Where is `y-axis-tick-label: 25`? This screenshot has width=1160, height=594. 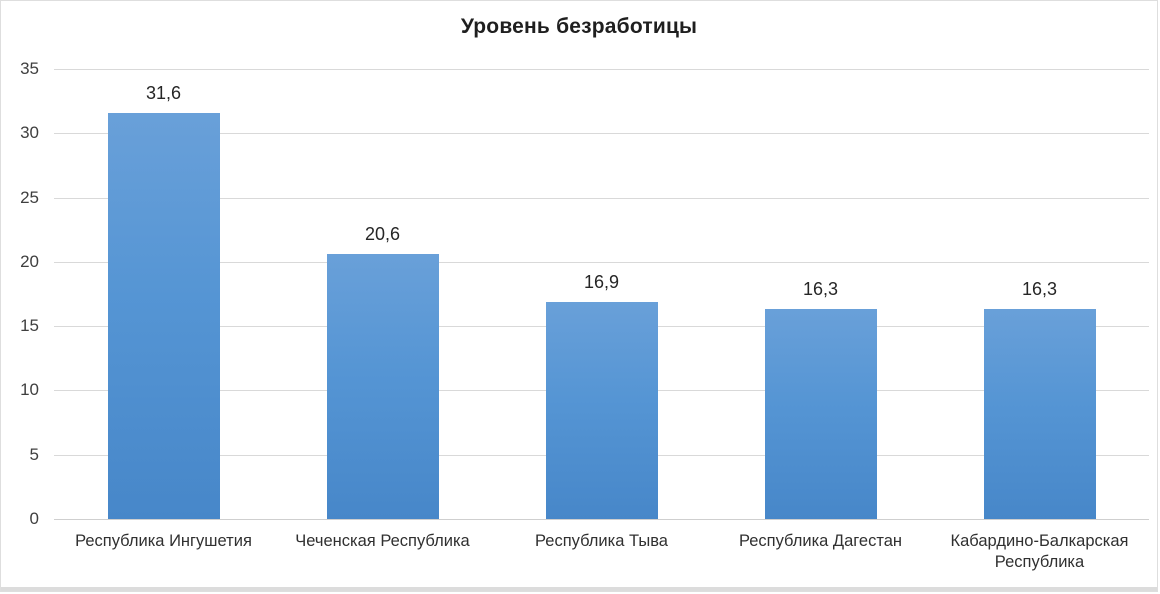 y-axis-tick-label: 25 is located at coordinates (29, 197).